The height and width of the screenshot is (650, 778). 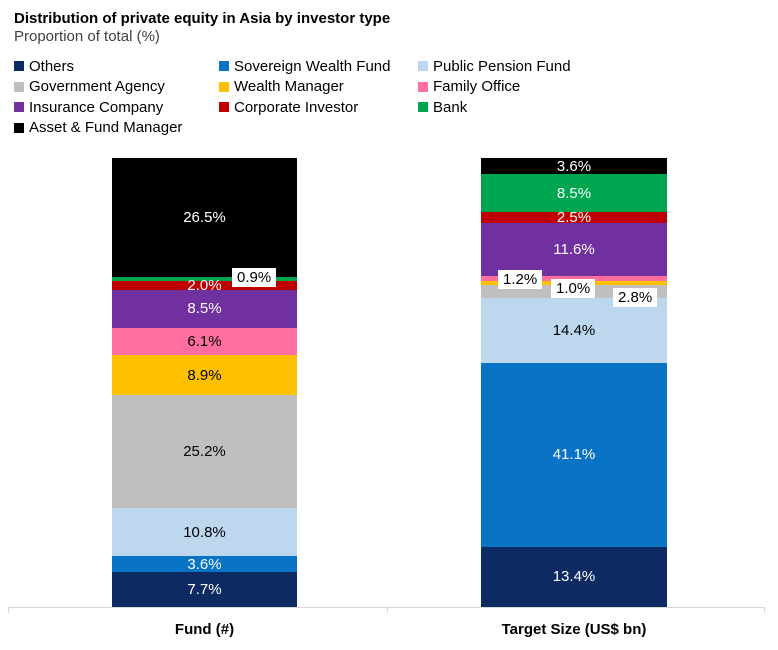 I want to click on legend-item-asset-fund-manager: Asset & Fund Manager, so click(x=116, y=127).